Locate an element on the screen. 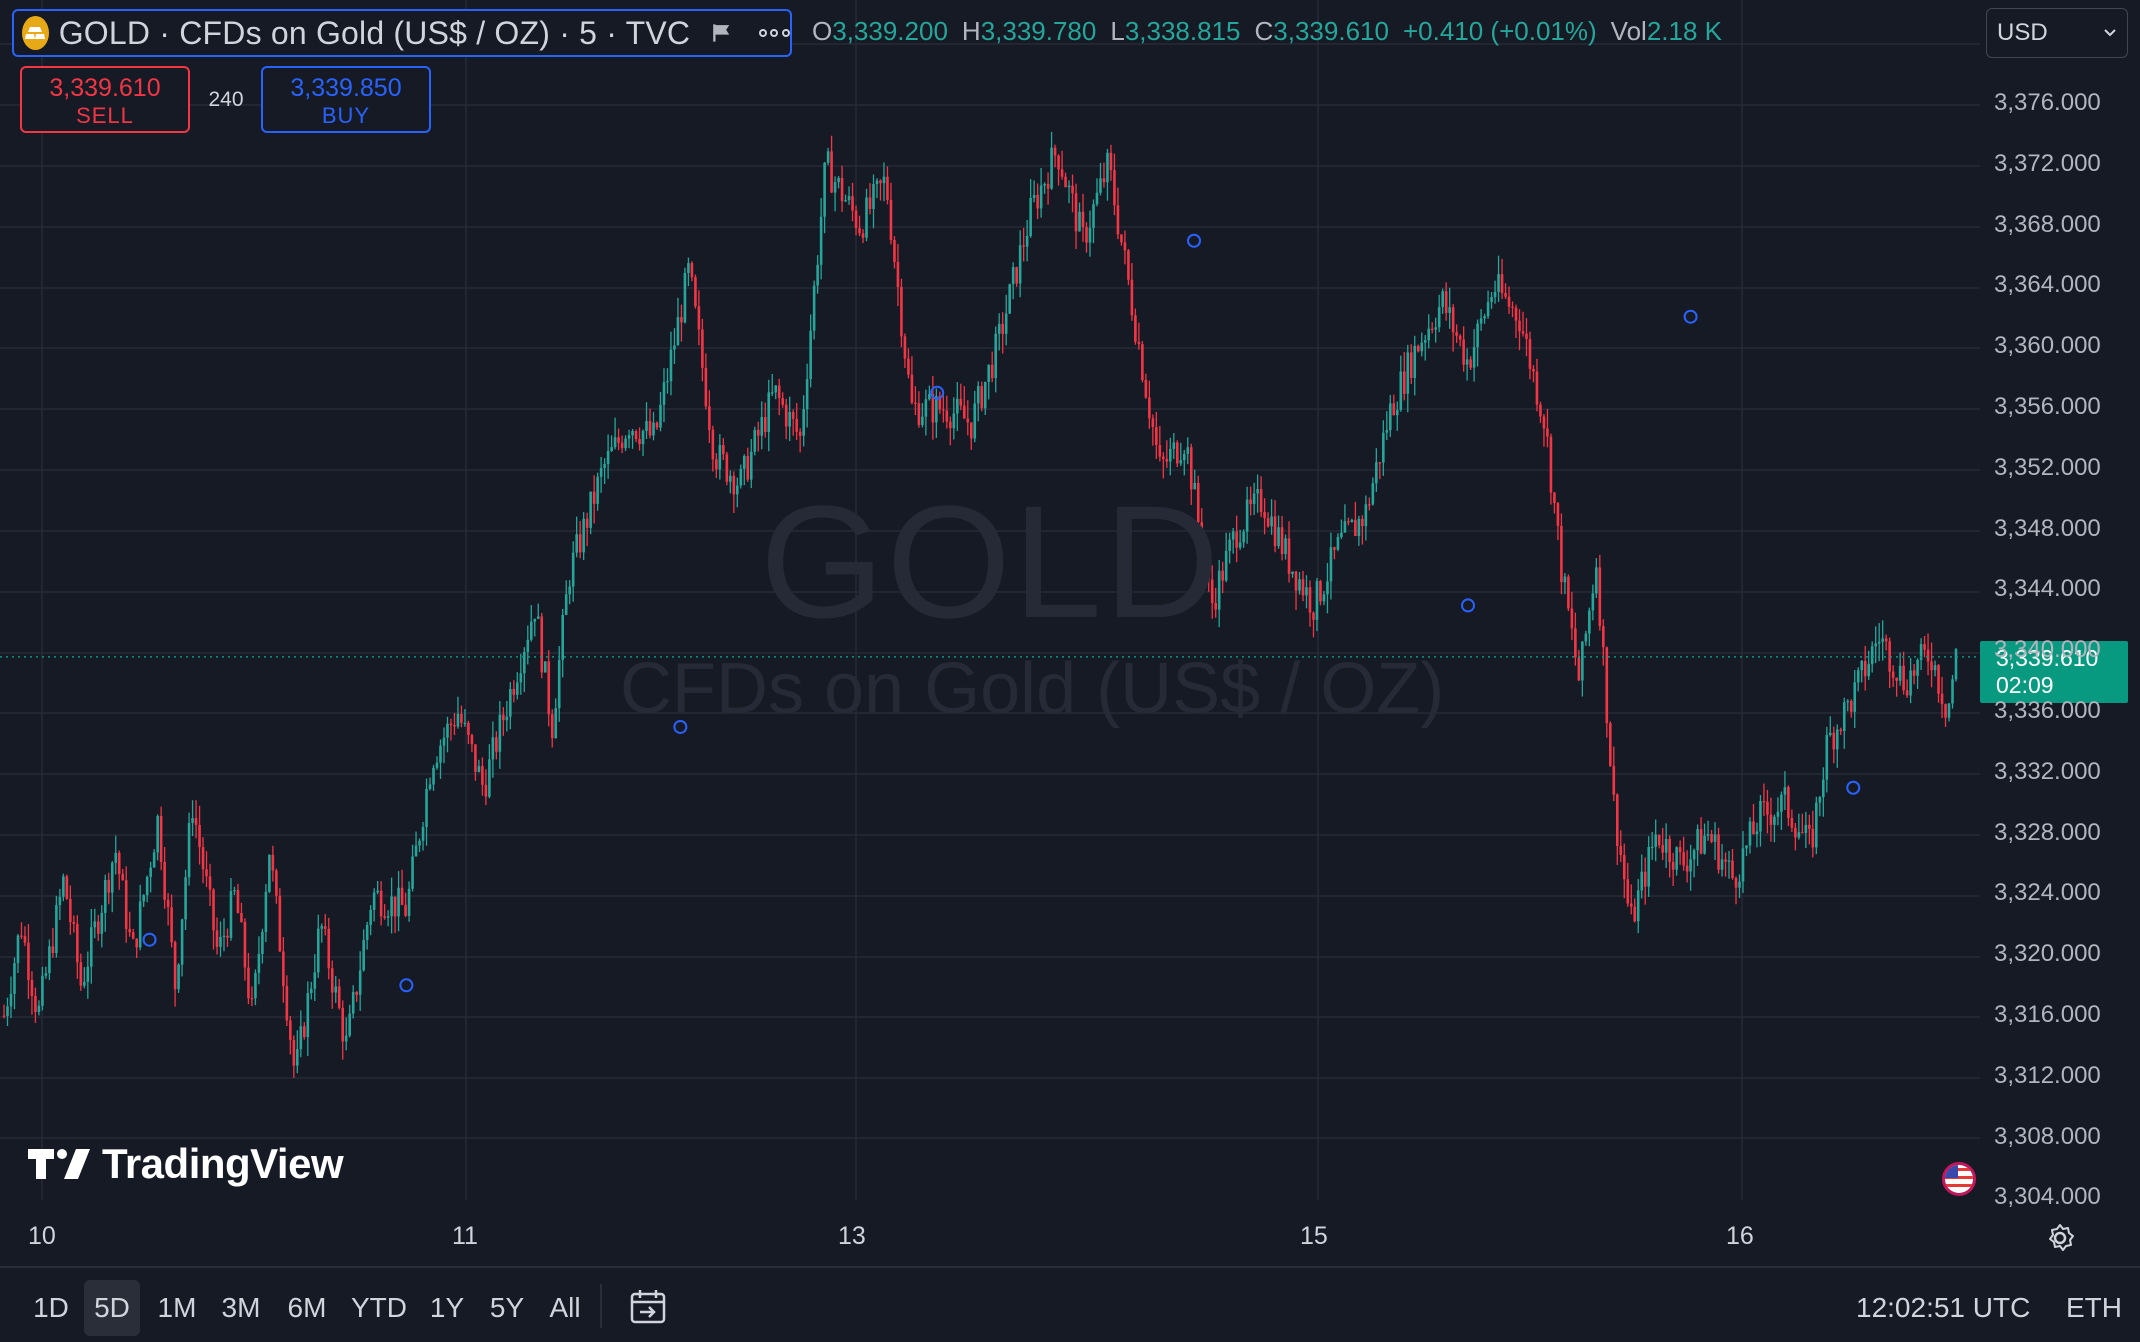 The image size is (2140, 1342). price-tick-label: 3,376.000 is located at coordinates (2047, 102).